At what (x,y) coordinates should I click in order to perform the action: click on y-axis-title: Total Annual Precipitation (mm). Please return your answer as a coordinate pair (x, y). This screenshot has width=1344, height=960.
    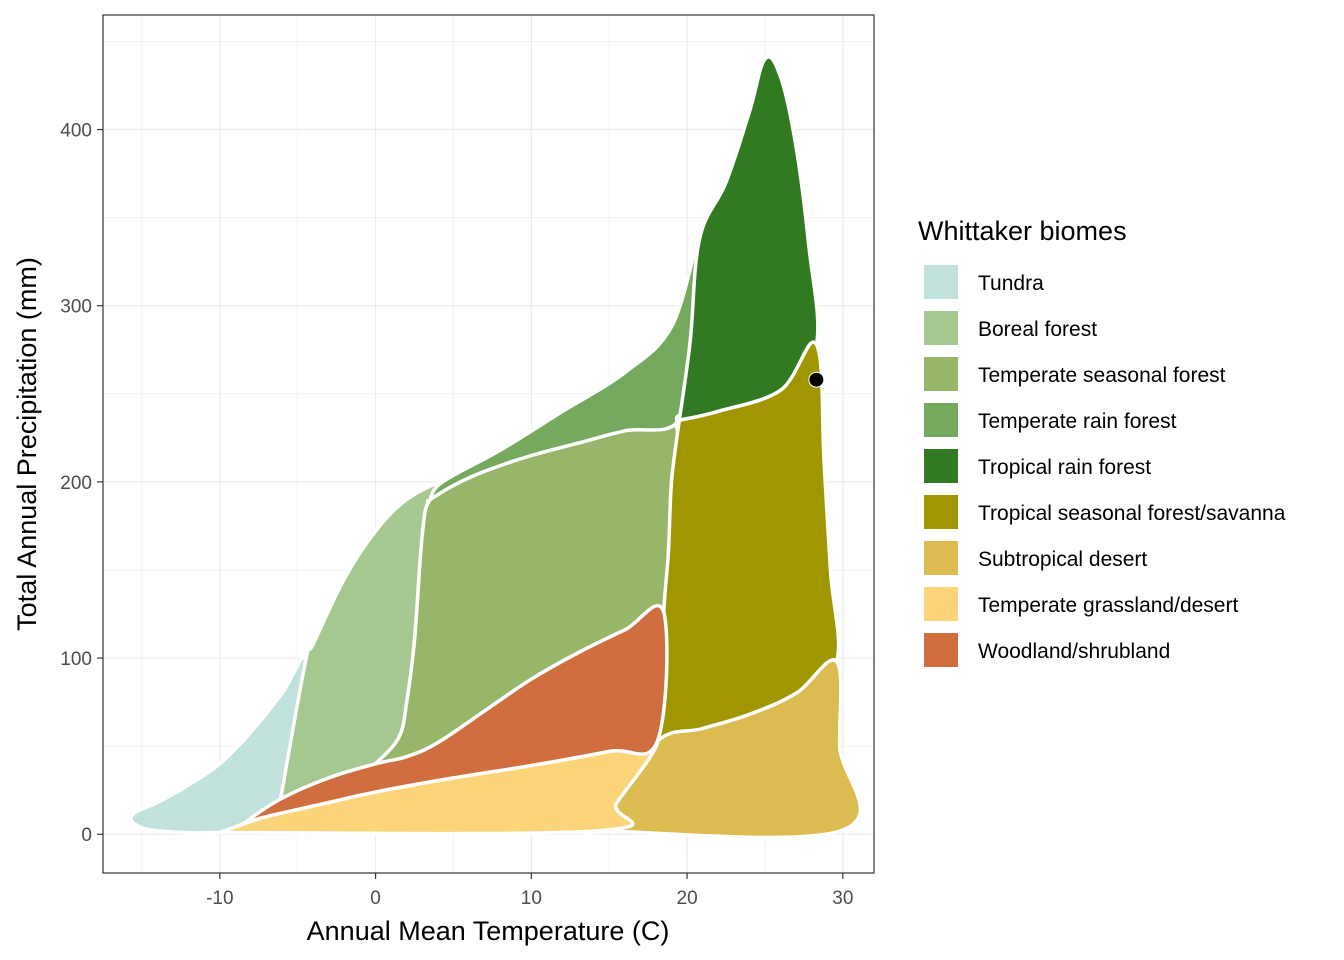
    Looking at the image, I should click on (27, 444).